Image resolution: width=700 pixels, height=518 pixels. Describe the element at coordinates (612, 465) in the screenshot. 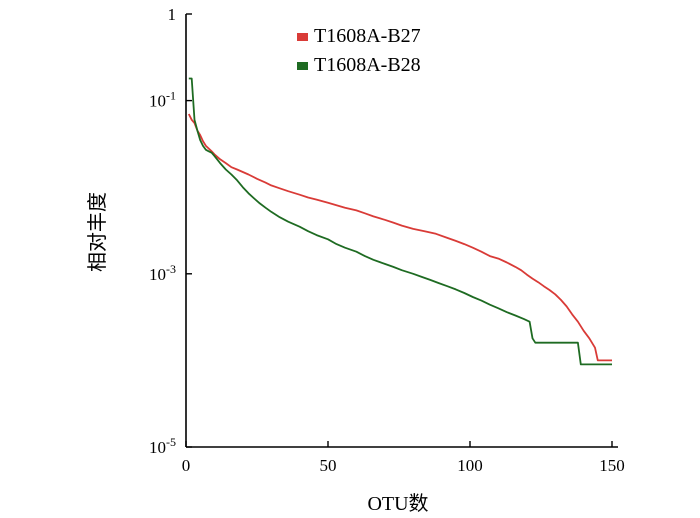

I see `x-tick-label: 150` at that location.